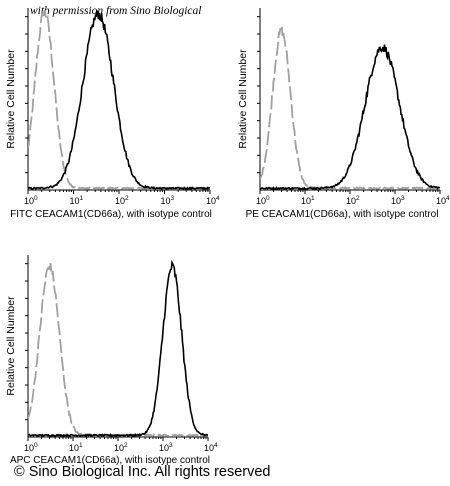  What do you see at coordinates (110, 460) in the screenshot?
I see `x-axis-label: APC CEACAM1(CD66a), with isotype control` at bounding box center [110, 460].